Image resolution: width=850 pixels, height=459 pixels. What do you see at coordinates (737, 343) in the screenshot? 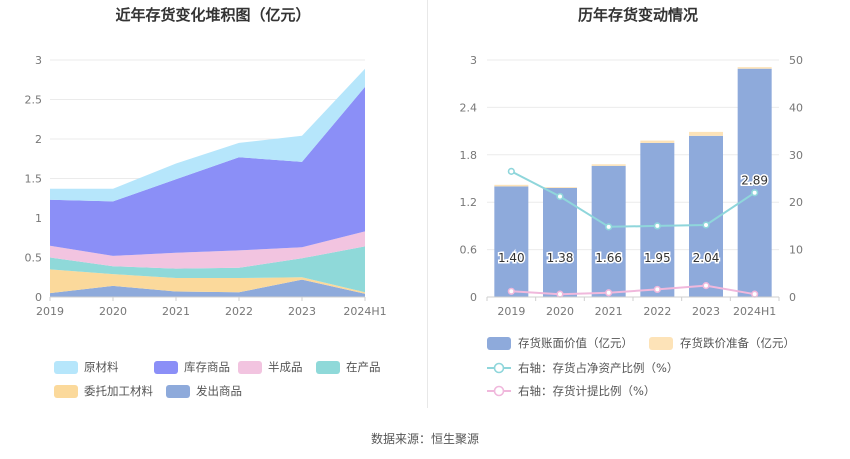
I see `right-legend-label: 存货跌价准备（亿元）` at bounding box center [737, 343].